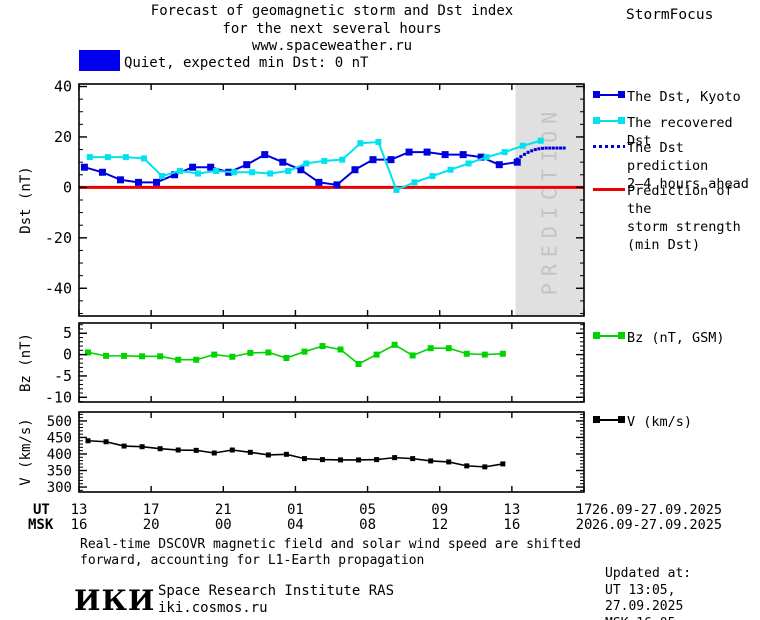 The height and width of the screenshot is (620, 760). I want to click on svg-text: 500, so click(59, 422).